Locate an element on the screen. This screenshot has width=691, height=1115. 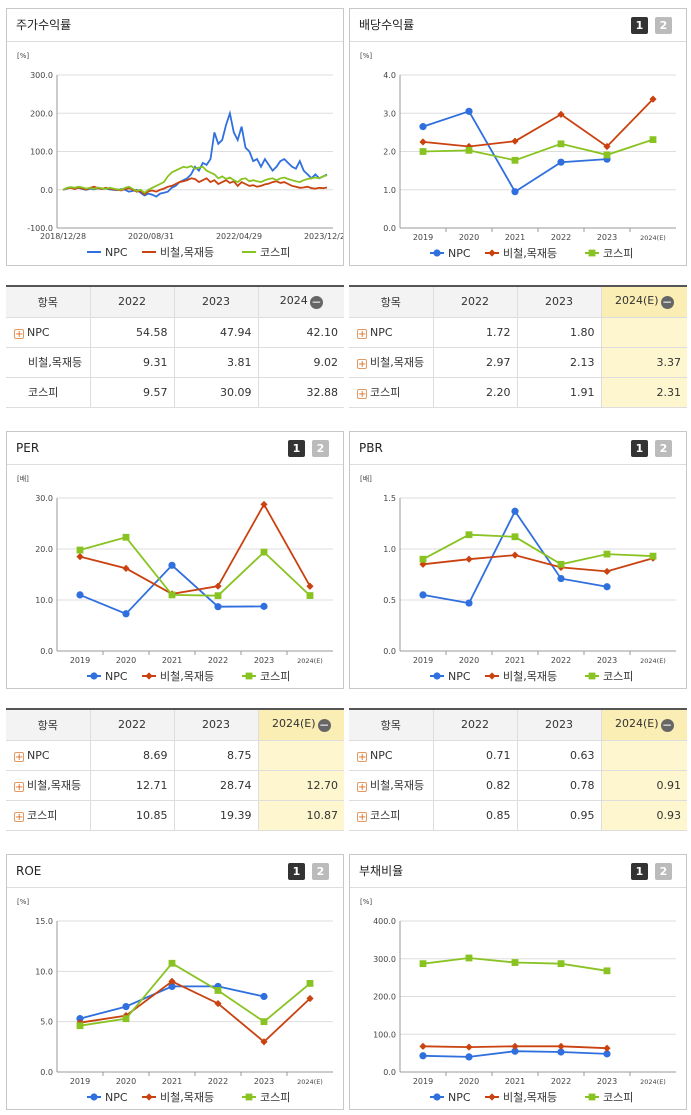
panel-title-text: 부채비율 is located at coordinates (381, 871).